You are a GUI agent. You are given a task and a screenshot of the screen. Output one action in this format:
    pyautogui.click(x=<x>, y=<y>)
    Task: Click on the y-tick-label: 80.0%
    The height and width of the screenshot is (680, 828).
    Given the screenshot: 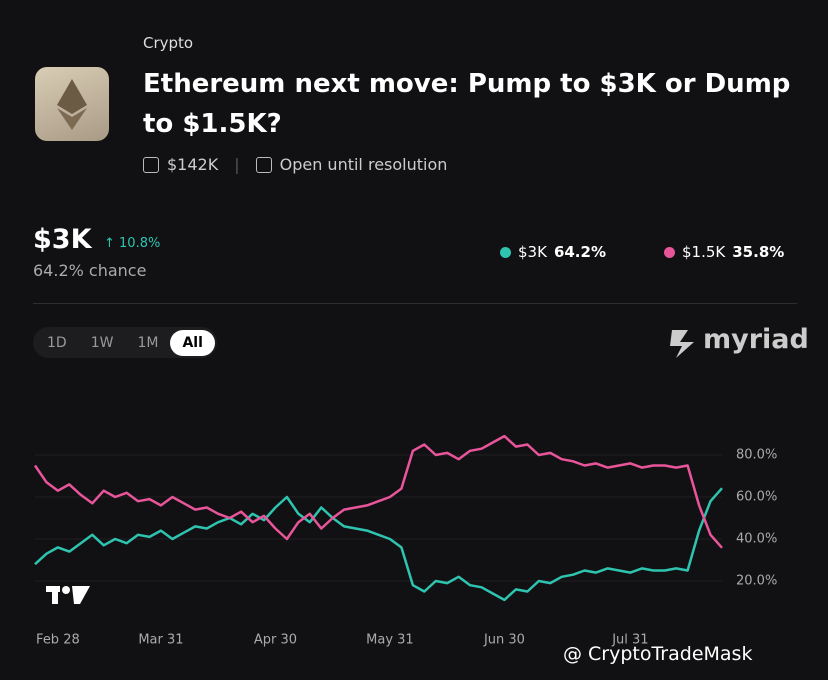 What is the action you would take?
    pyautogui.click(x=756, y=455)
    